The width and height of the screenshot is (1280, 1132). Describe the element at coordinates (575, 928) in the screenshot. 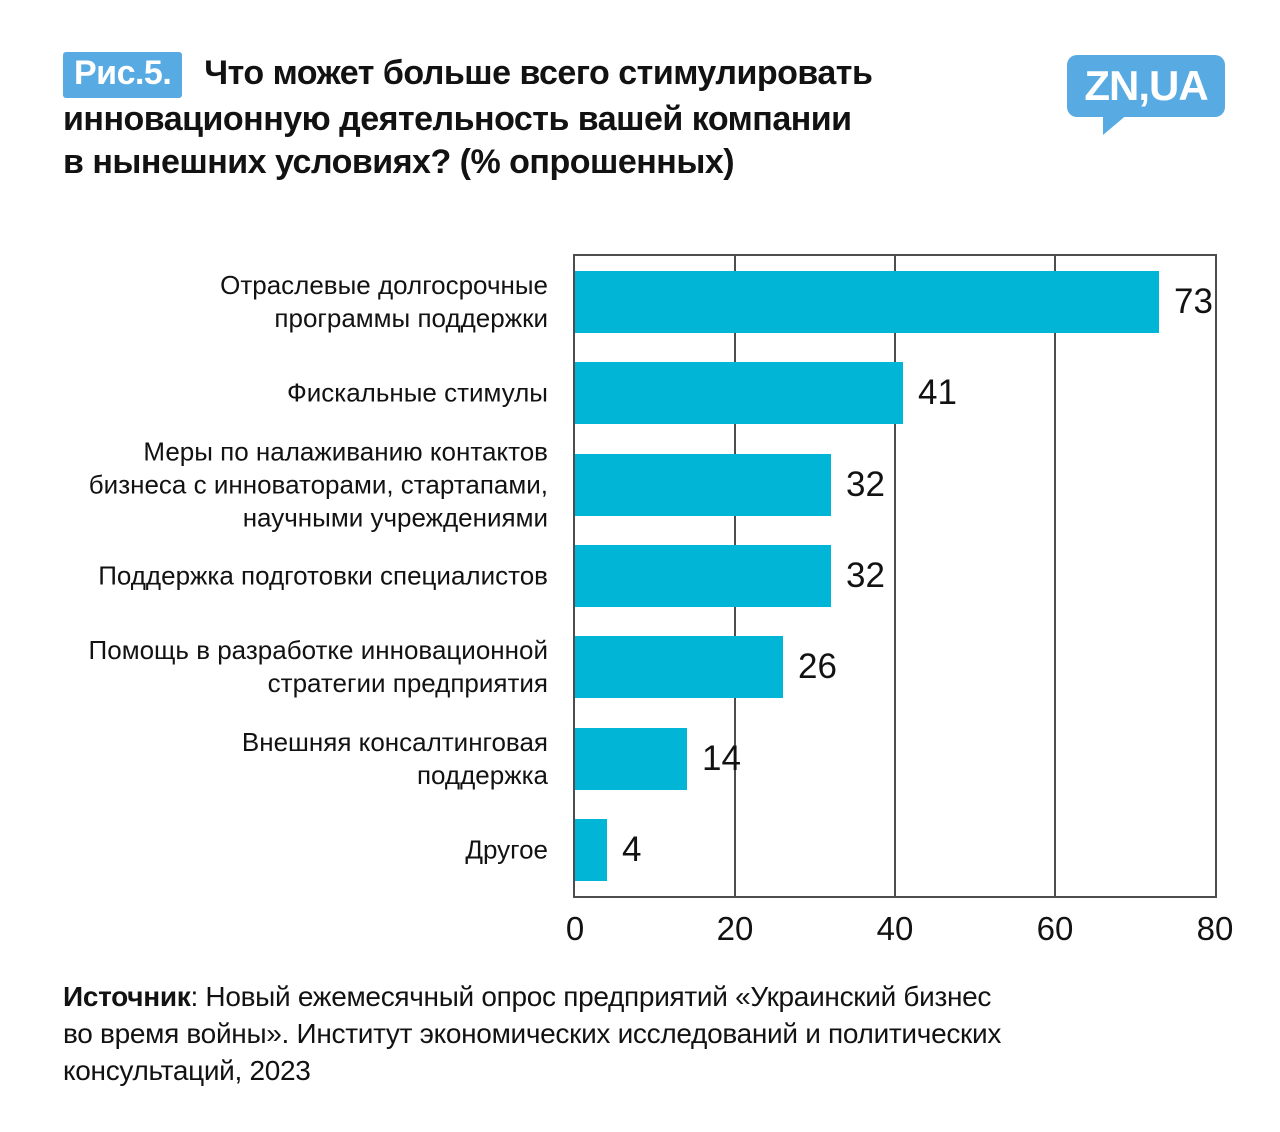

I see `x-tick-label-0: 0` at that location.